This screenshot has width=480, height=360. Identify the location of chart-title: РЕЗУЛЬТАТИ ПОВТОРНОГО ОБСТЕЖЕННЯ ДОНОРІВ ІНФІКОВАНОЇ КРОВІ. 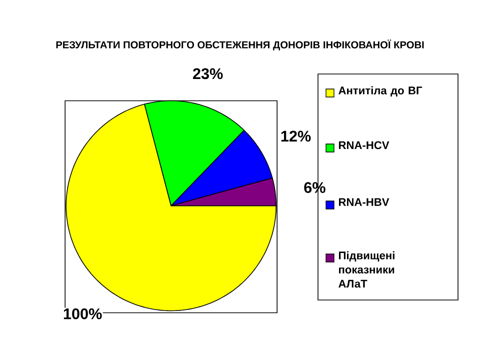
(240, 45).